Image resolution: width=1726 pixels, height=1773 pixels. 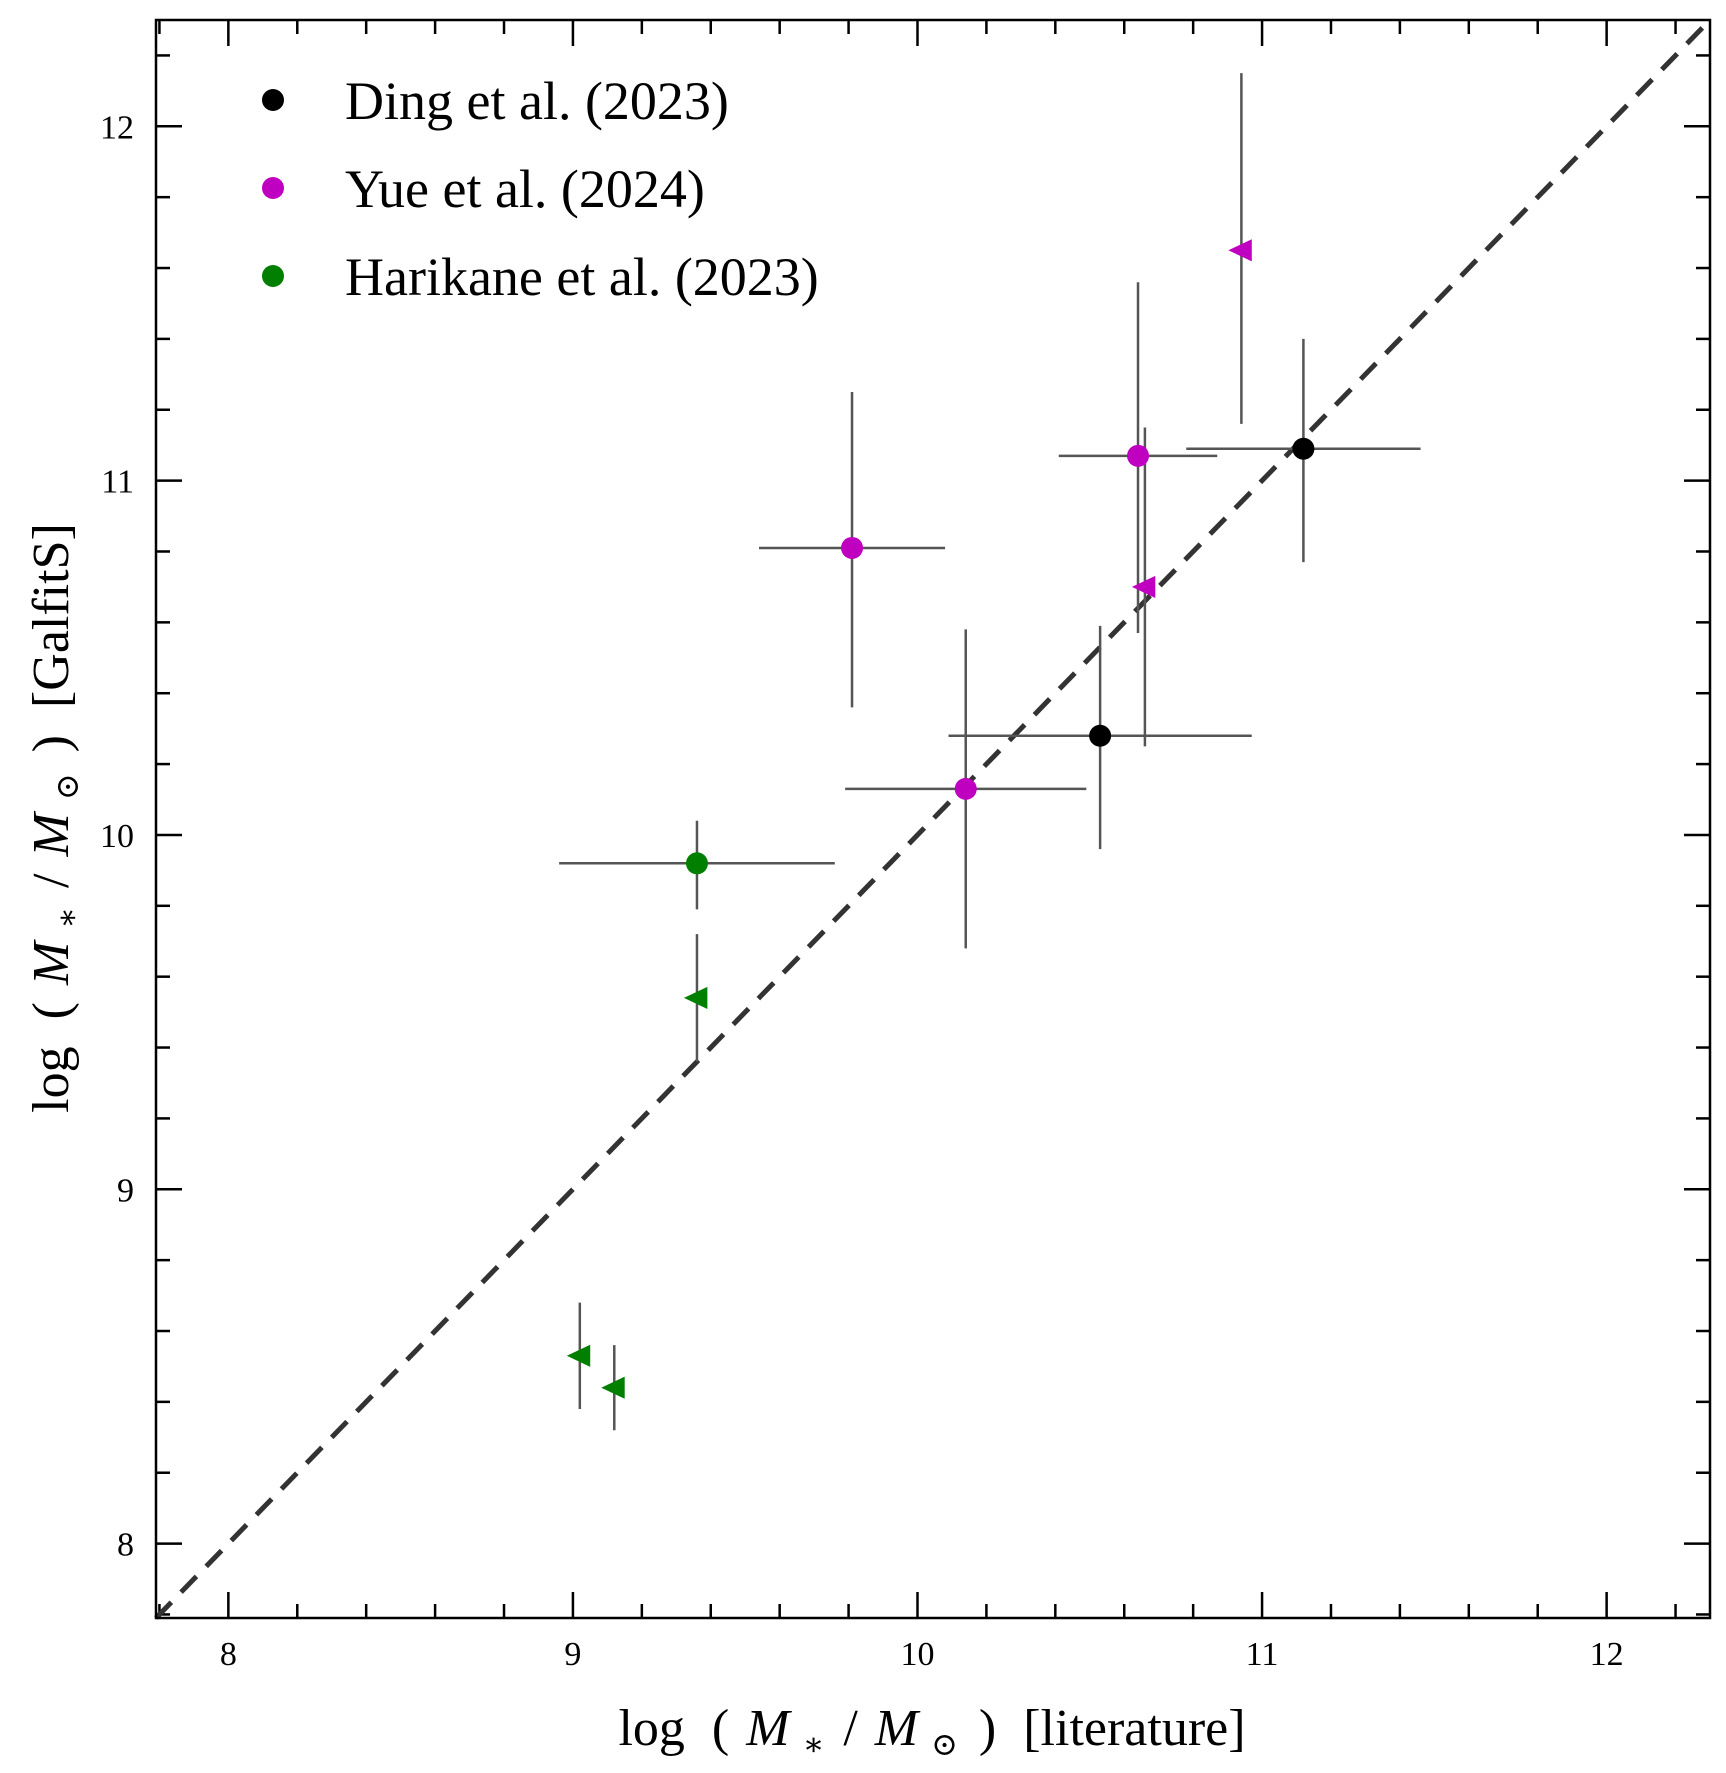 I want to click on y-label-slash: /, so click(x=51, y=880).